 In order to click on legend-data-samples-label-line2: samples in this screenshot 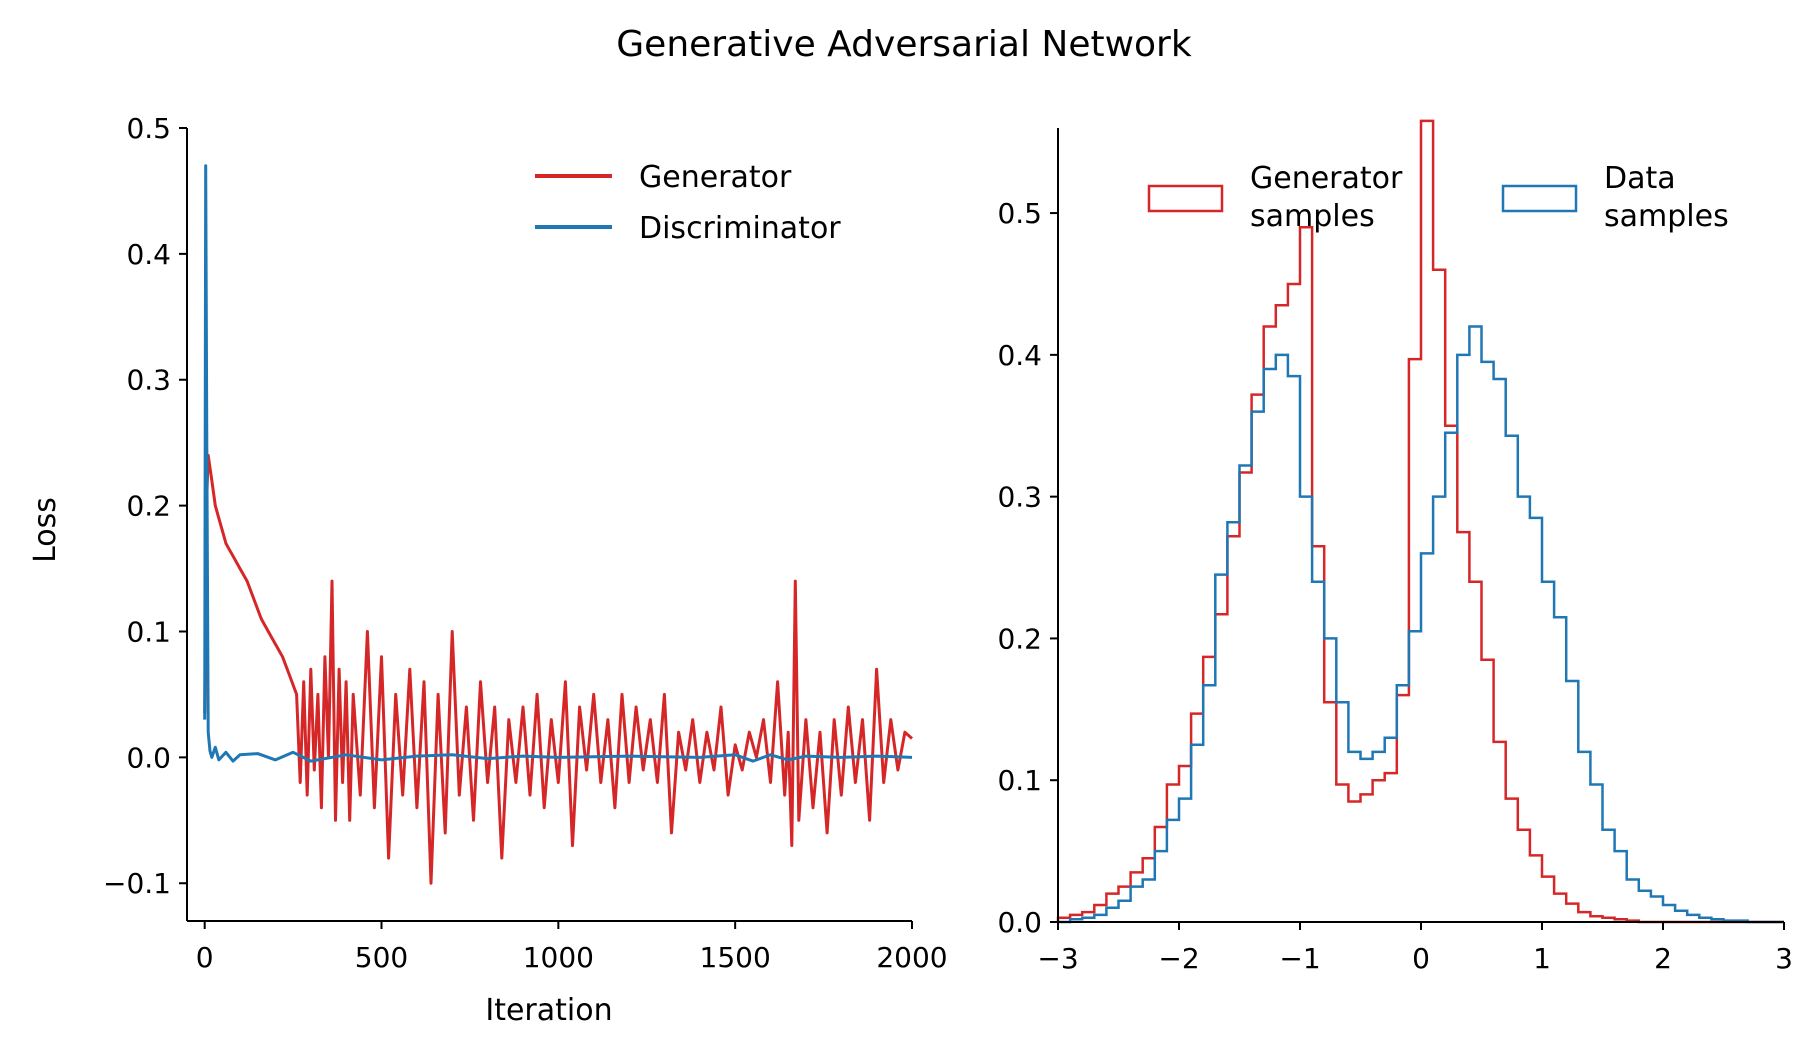, I will do `click(1666, 216)`.